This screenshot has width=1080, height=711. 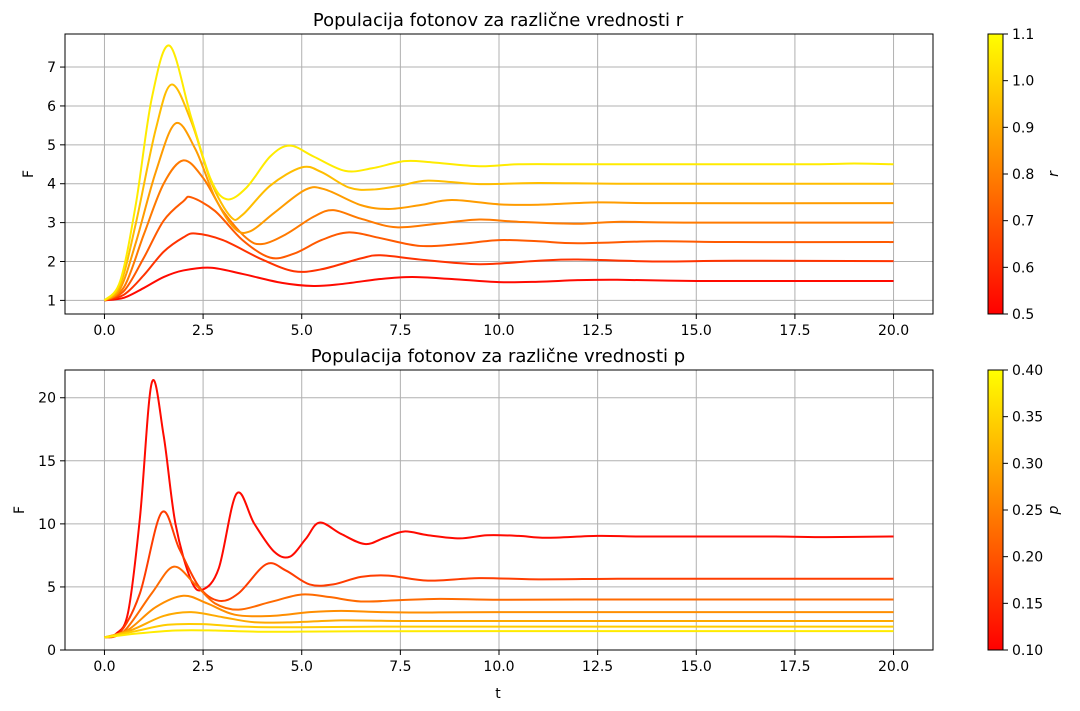 What do you see at coordinates (1027, 604) in the screenshot?
I see `colorbar-tick-label: 0.15` at bounding box center [1027, 604].